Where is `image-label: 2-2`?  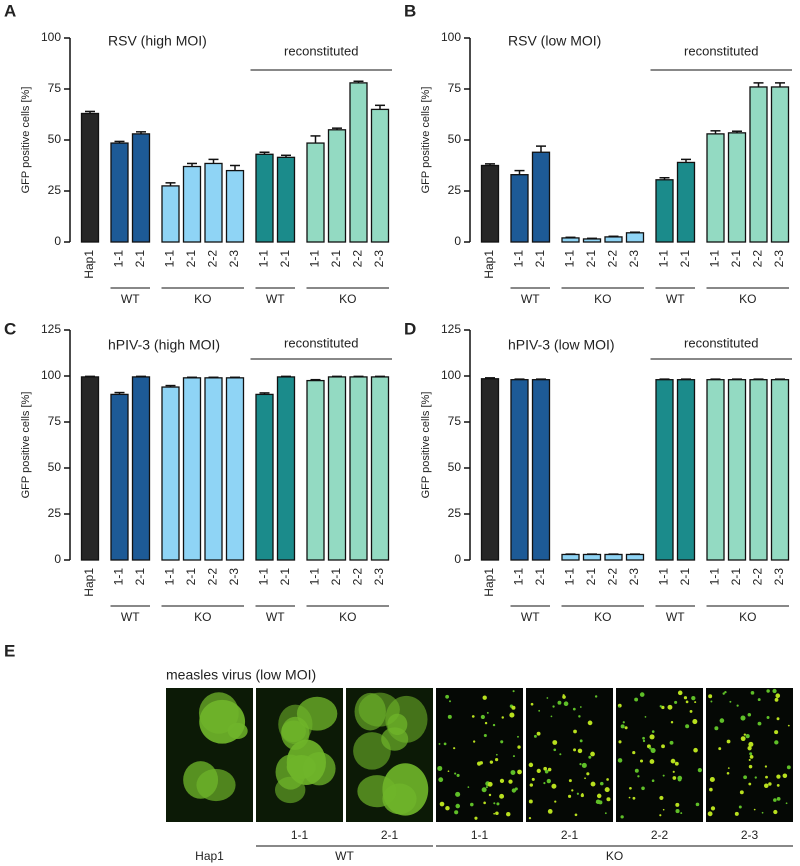 image-label: 2-2 is located at coordinates (660, 835).